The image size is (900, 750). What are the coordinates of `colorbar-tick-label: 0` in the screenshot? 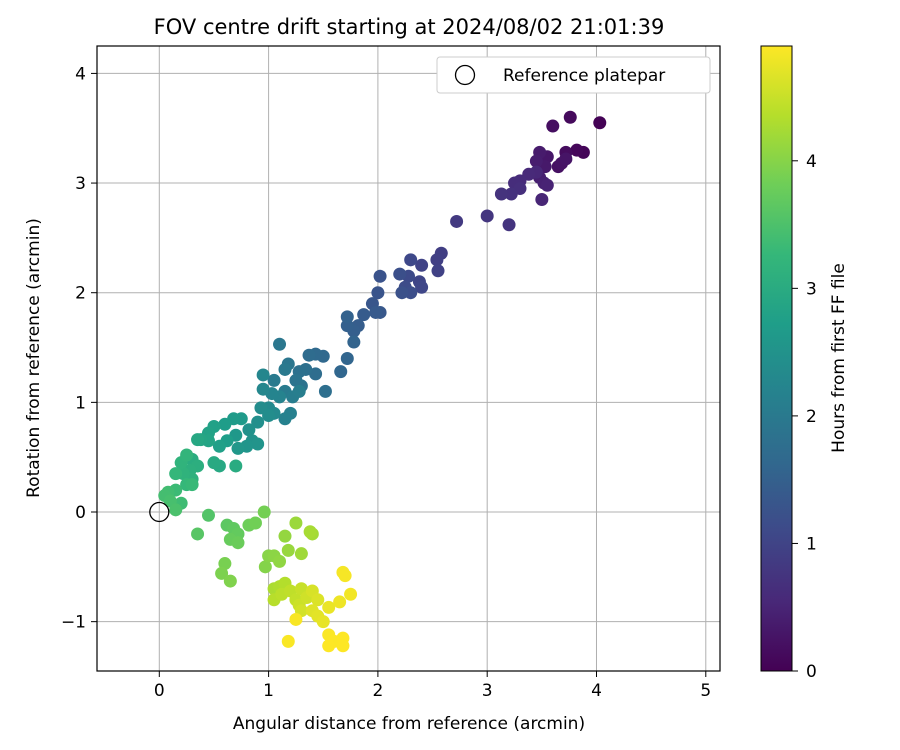 It's located at (811, 672).